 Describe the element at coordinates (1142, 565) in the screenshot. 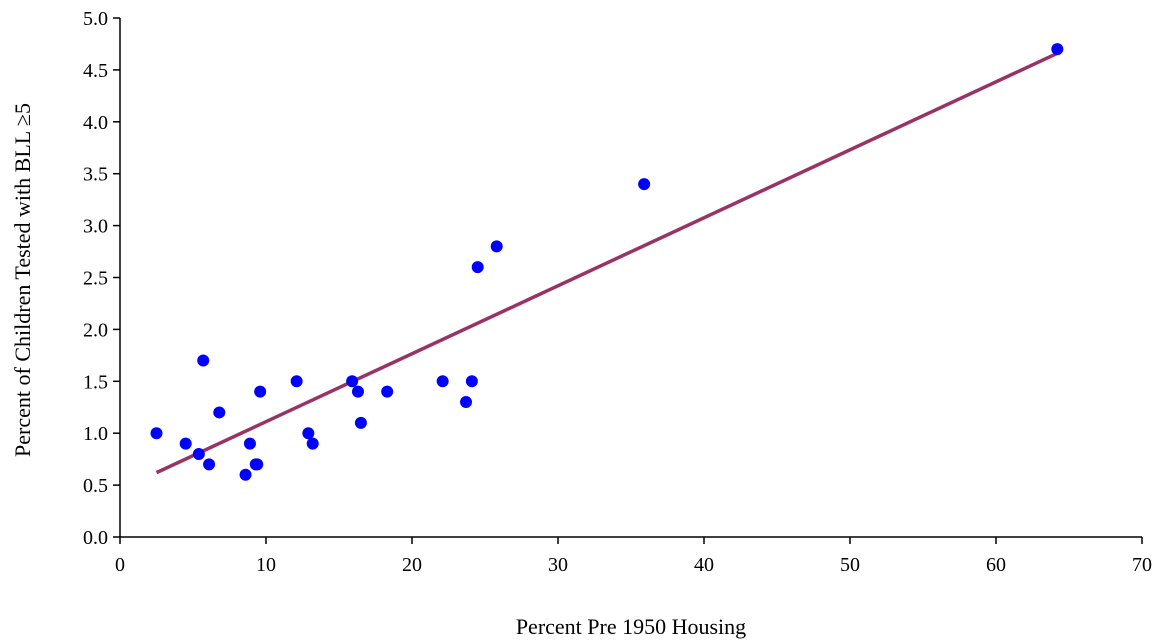

I see `x-tick-label: 70` at that location.